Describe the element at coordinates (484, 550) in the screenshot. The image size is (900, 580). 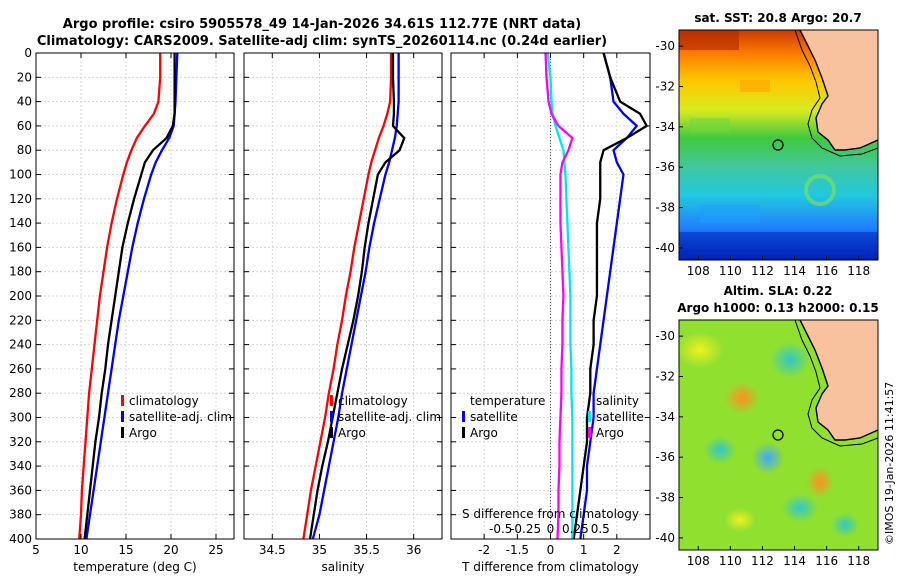
I see `x-tick-label: -2` at that location.